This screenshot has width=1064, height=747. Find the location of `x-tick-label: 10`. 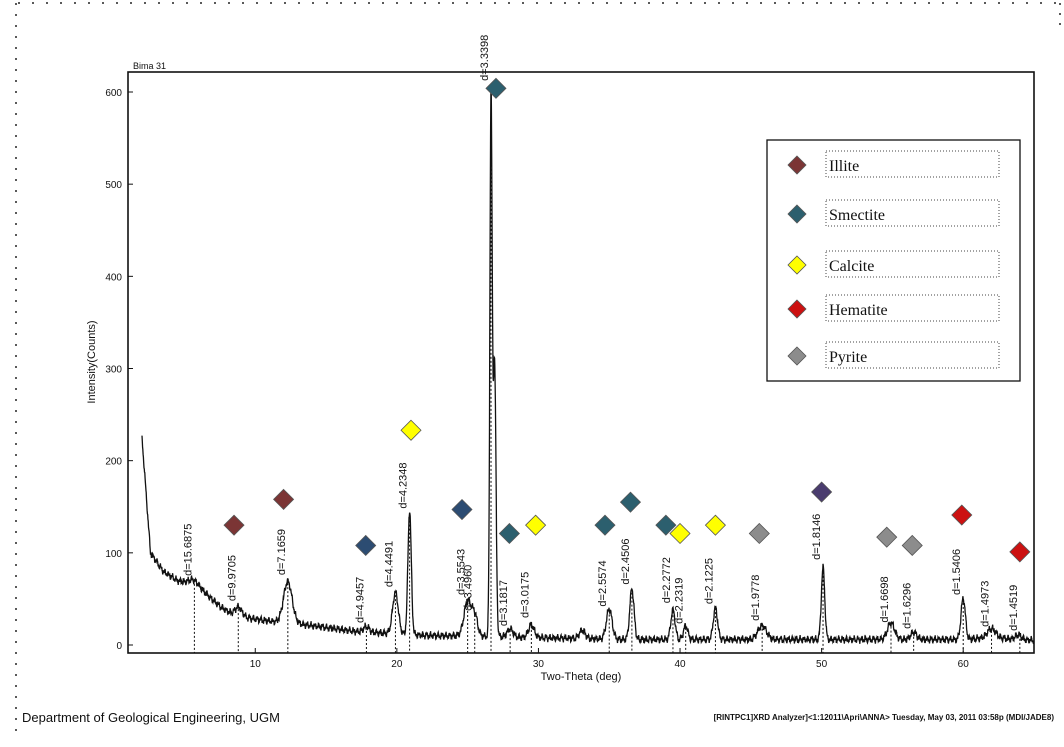

x-tick-label: 10 is located at coordinates (256, 664).